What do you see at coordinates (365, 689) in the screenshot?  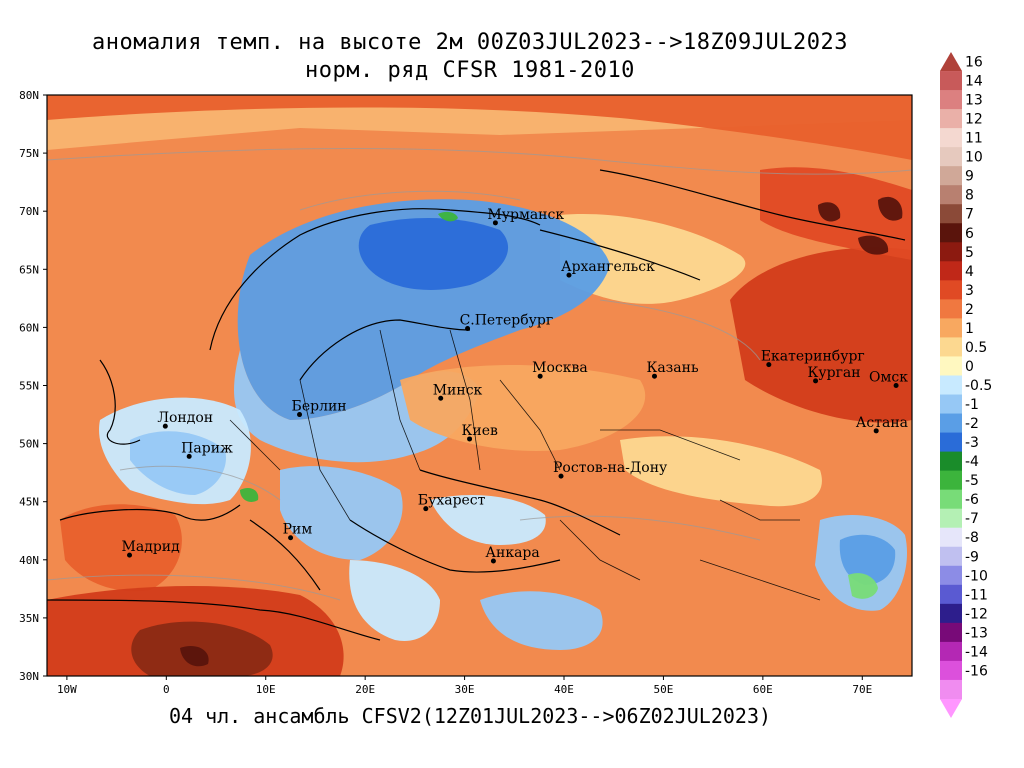 I see `lon-tick-label: 20E` at bounding box center [365, 689].